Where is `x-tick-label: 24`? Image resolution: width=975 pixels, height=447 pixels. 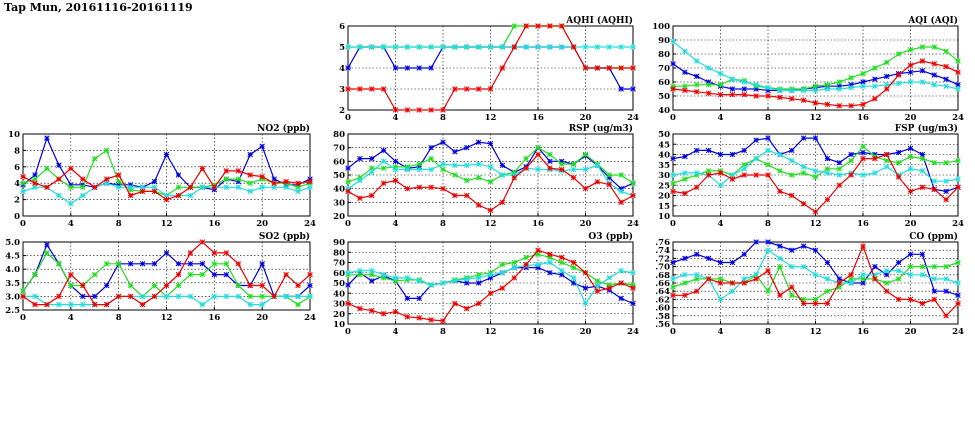 x-tick-label: 24 is located at coordinates (633, 224).